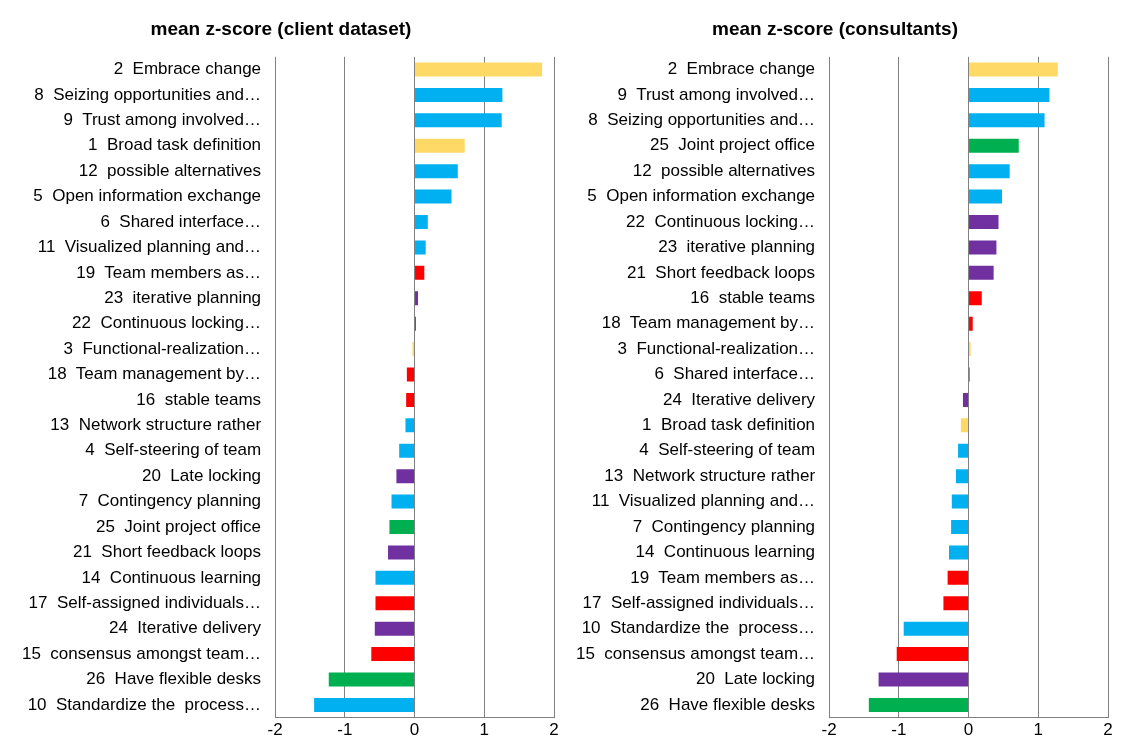  Describe the element at coordinates (835, 28) in the screenshot. I see `chart-title: mean z-score (consultants)` at that location.